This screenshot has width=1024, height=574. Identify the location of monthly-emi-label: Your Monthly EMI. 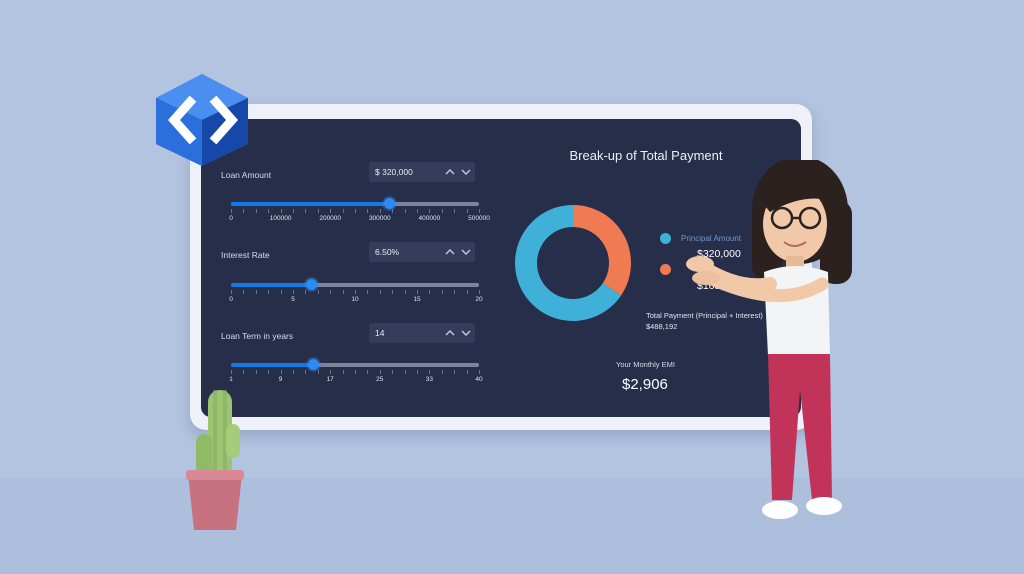
(645, 364).